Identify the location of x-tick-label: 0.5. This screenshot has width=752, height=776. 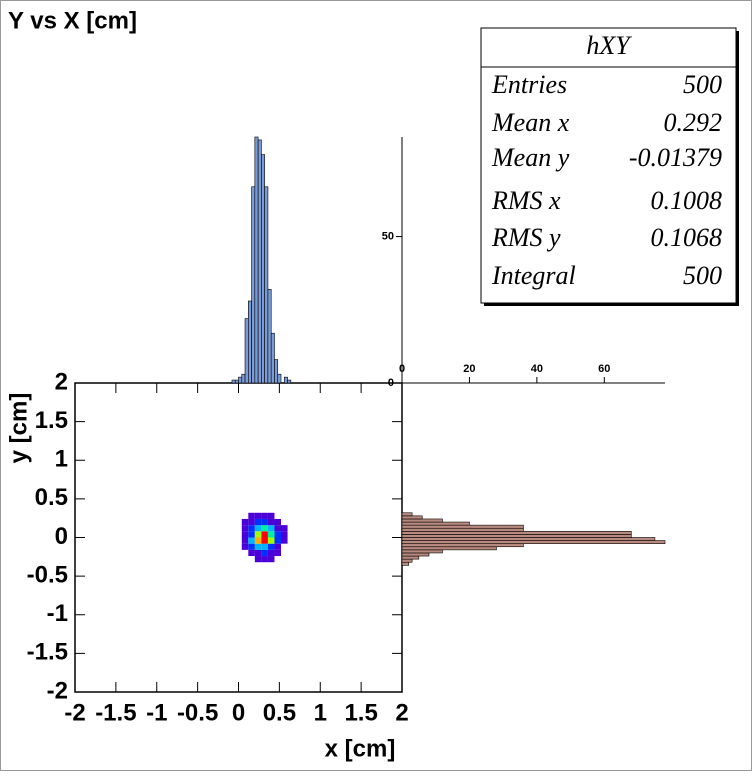
(279, 712).